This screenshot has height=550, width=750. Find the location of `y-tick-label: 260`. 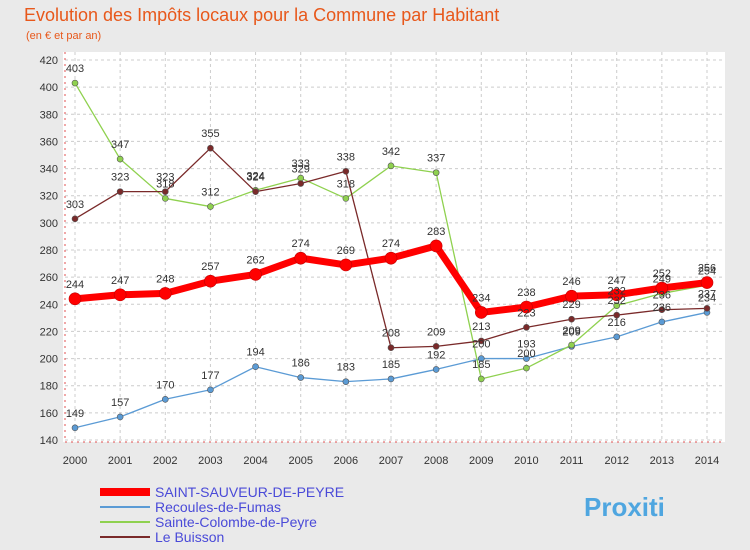

y-tick-label: 260 is located at coordinates (49, 278).